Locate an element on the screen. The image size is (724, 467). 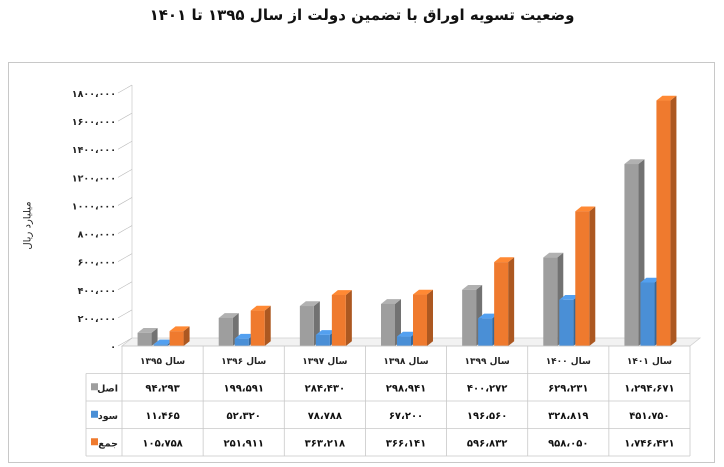
data-label: ۳۶۶،۱۴۱ is located at coordinates (406, 443).